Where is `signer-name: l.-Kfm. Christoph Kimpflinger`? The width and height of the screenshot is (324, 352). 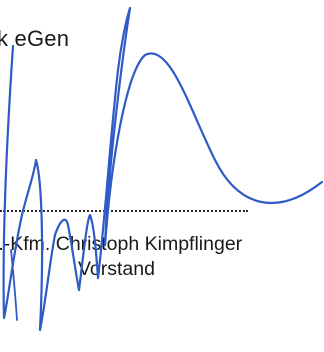 signer-name: l.-Kfm. Christoph Kimpflinger is located at coordinates (121, 244).